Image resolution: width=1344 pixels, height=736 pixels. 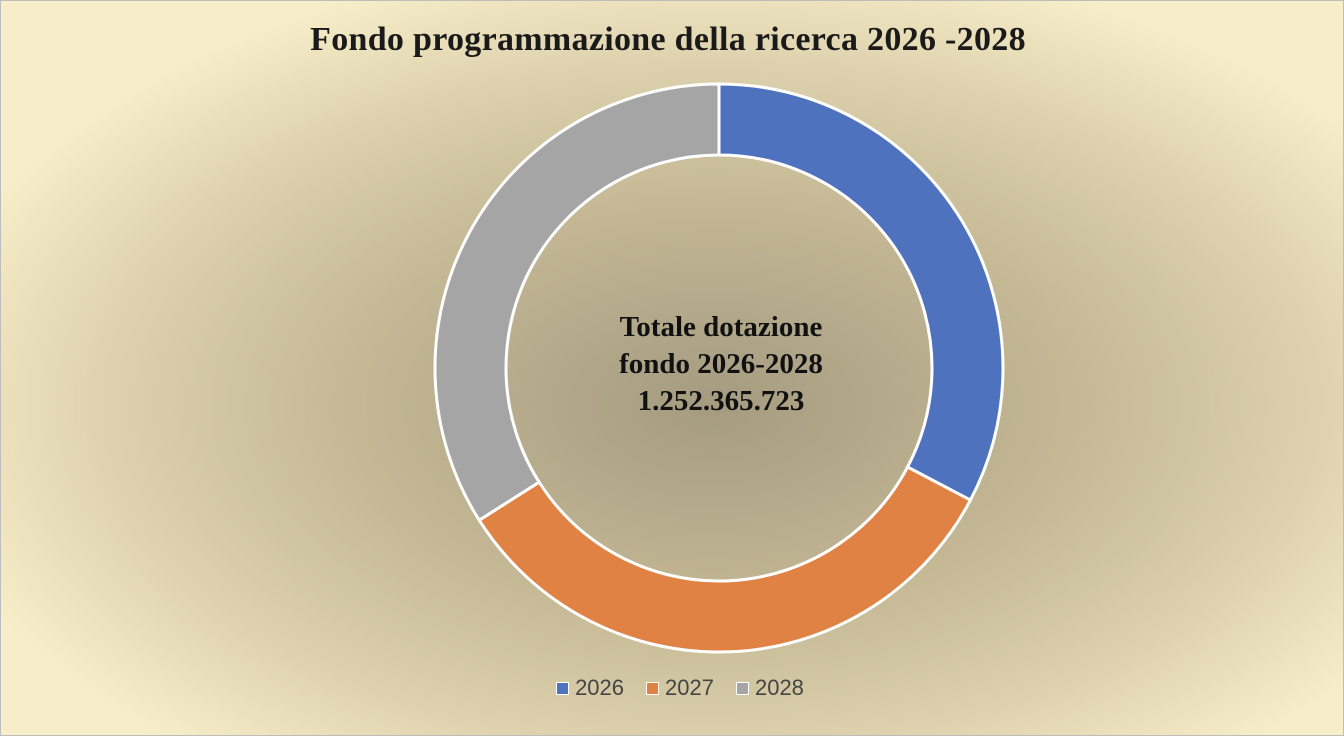 What do you see at coordinates (861, 292) in the screenshot?
I see `donut-slice-2026` at bounding box center [861, 292].